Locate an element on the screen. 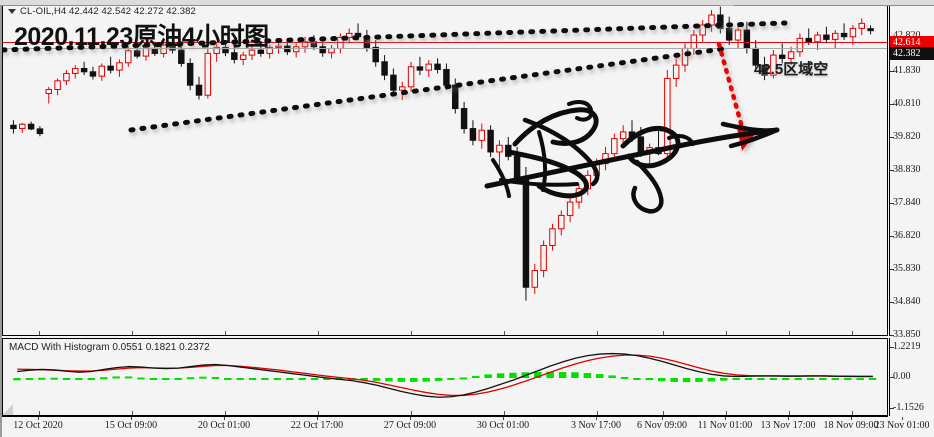 Image resolution: width=934 pixels, height=437 pixels. pane-resize-handle is located at coordinates (8, 409).